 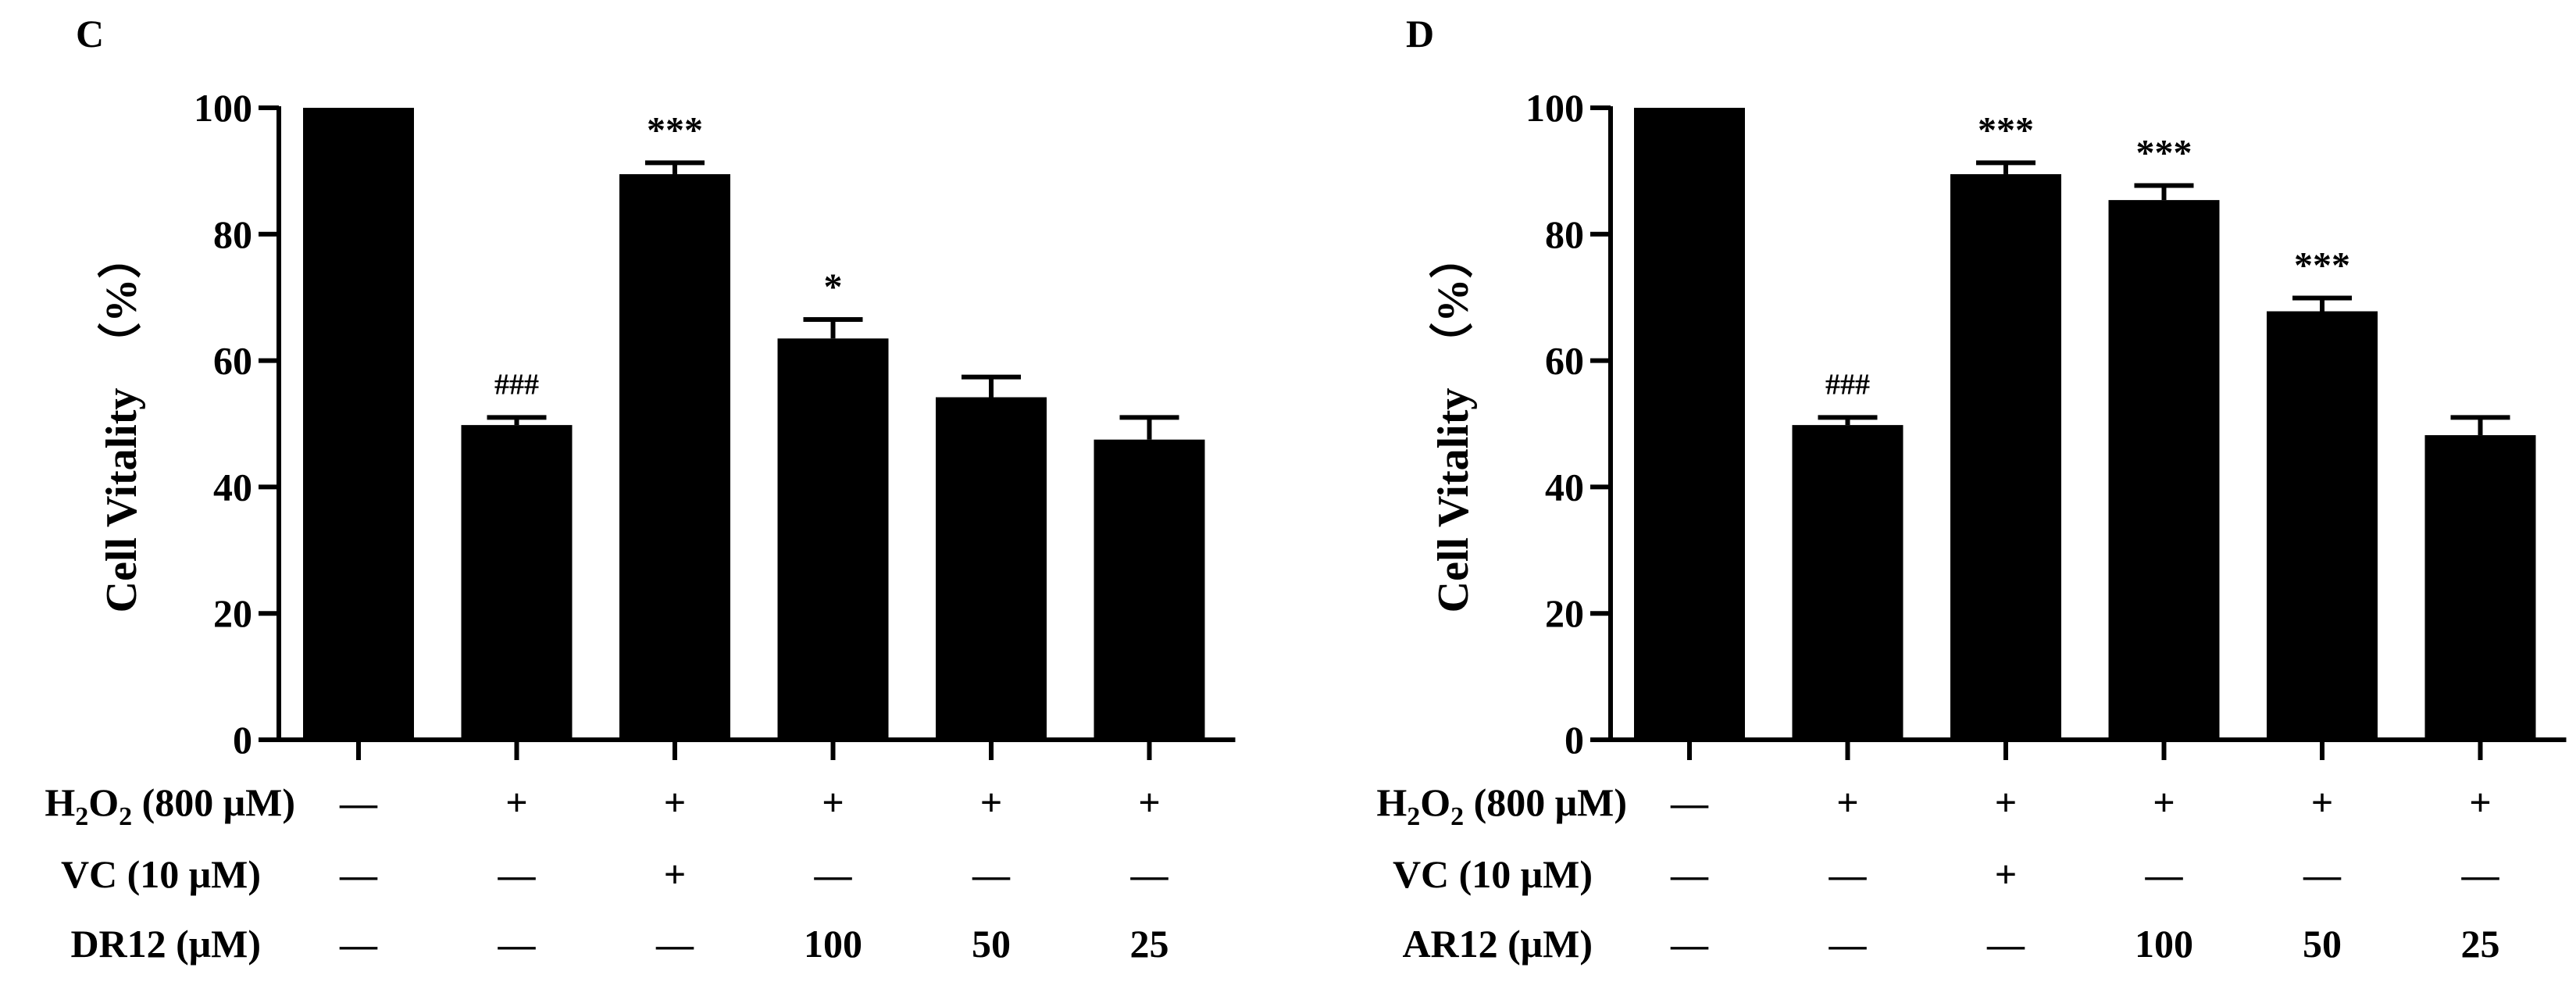 I want to click on condition-label: DR12 (μM), so click(x=165, y=944).